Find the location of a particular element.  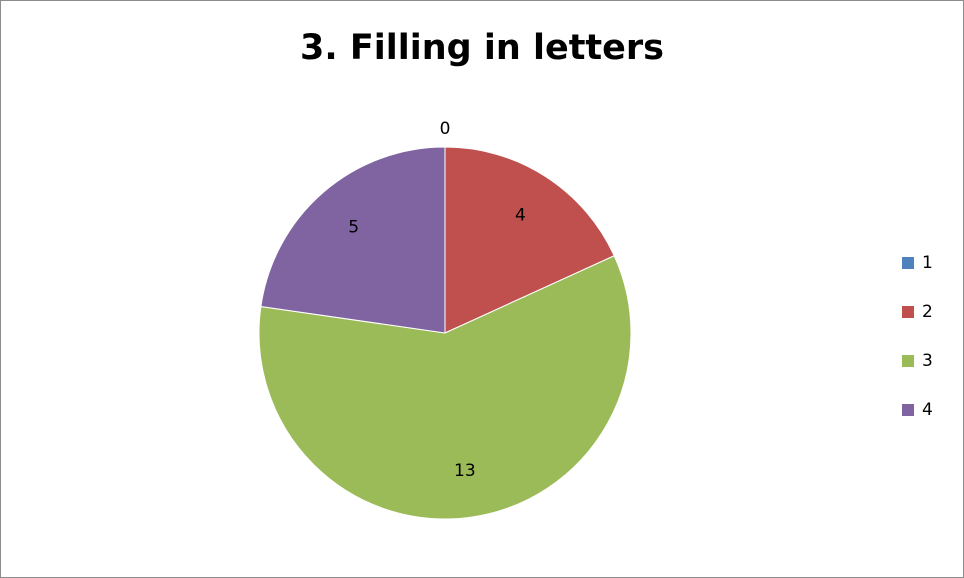

legend-item-4: 4 is located at coordinates (917, 409).